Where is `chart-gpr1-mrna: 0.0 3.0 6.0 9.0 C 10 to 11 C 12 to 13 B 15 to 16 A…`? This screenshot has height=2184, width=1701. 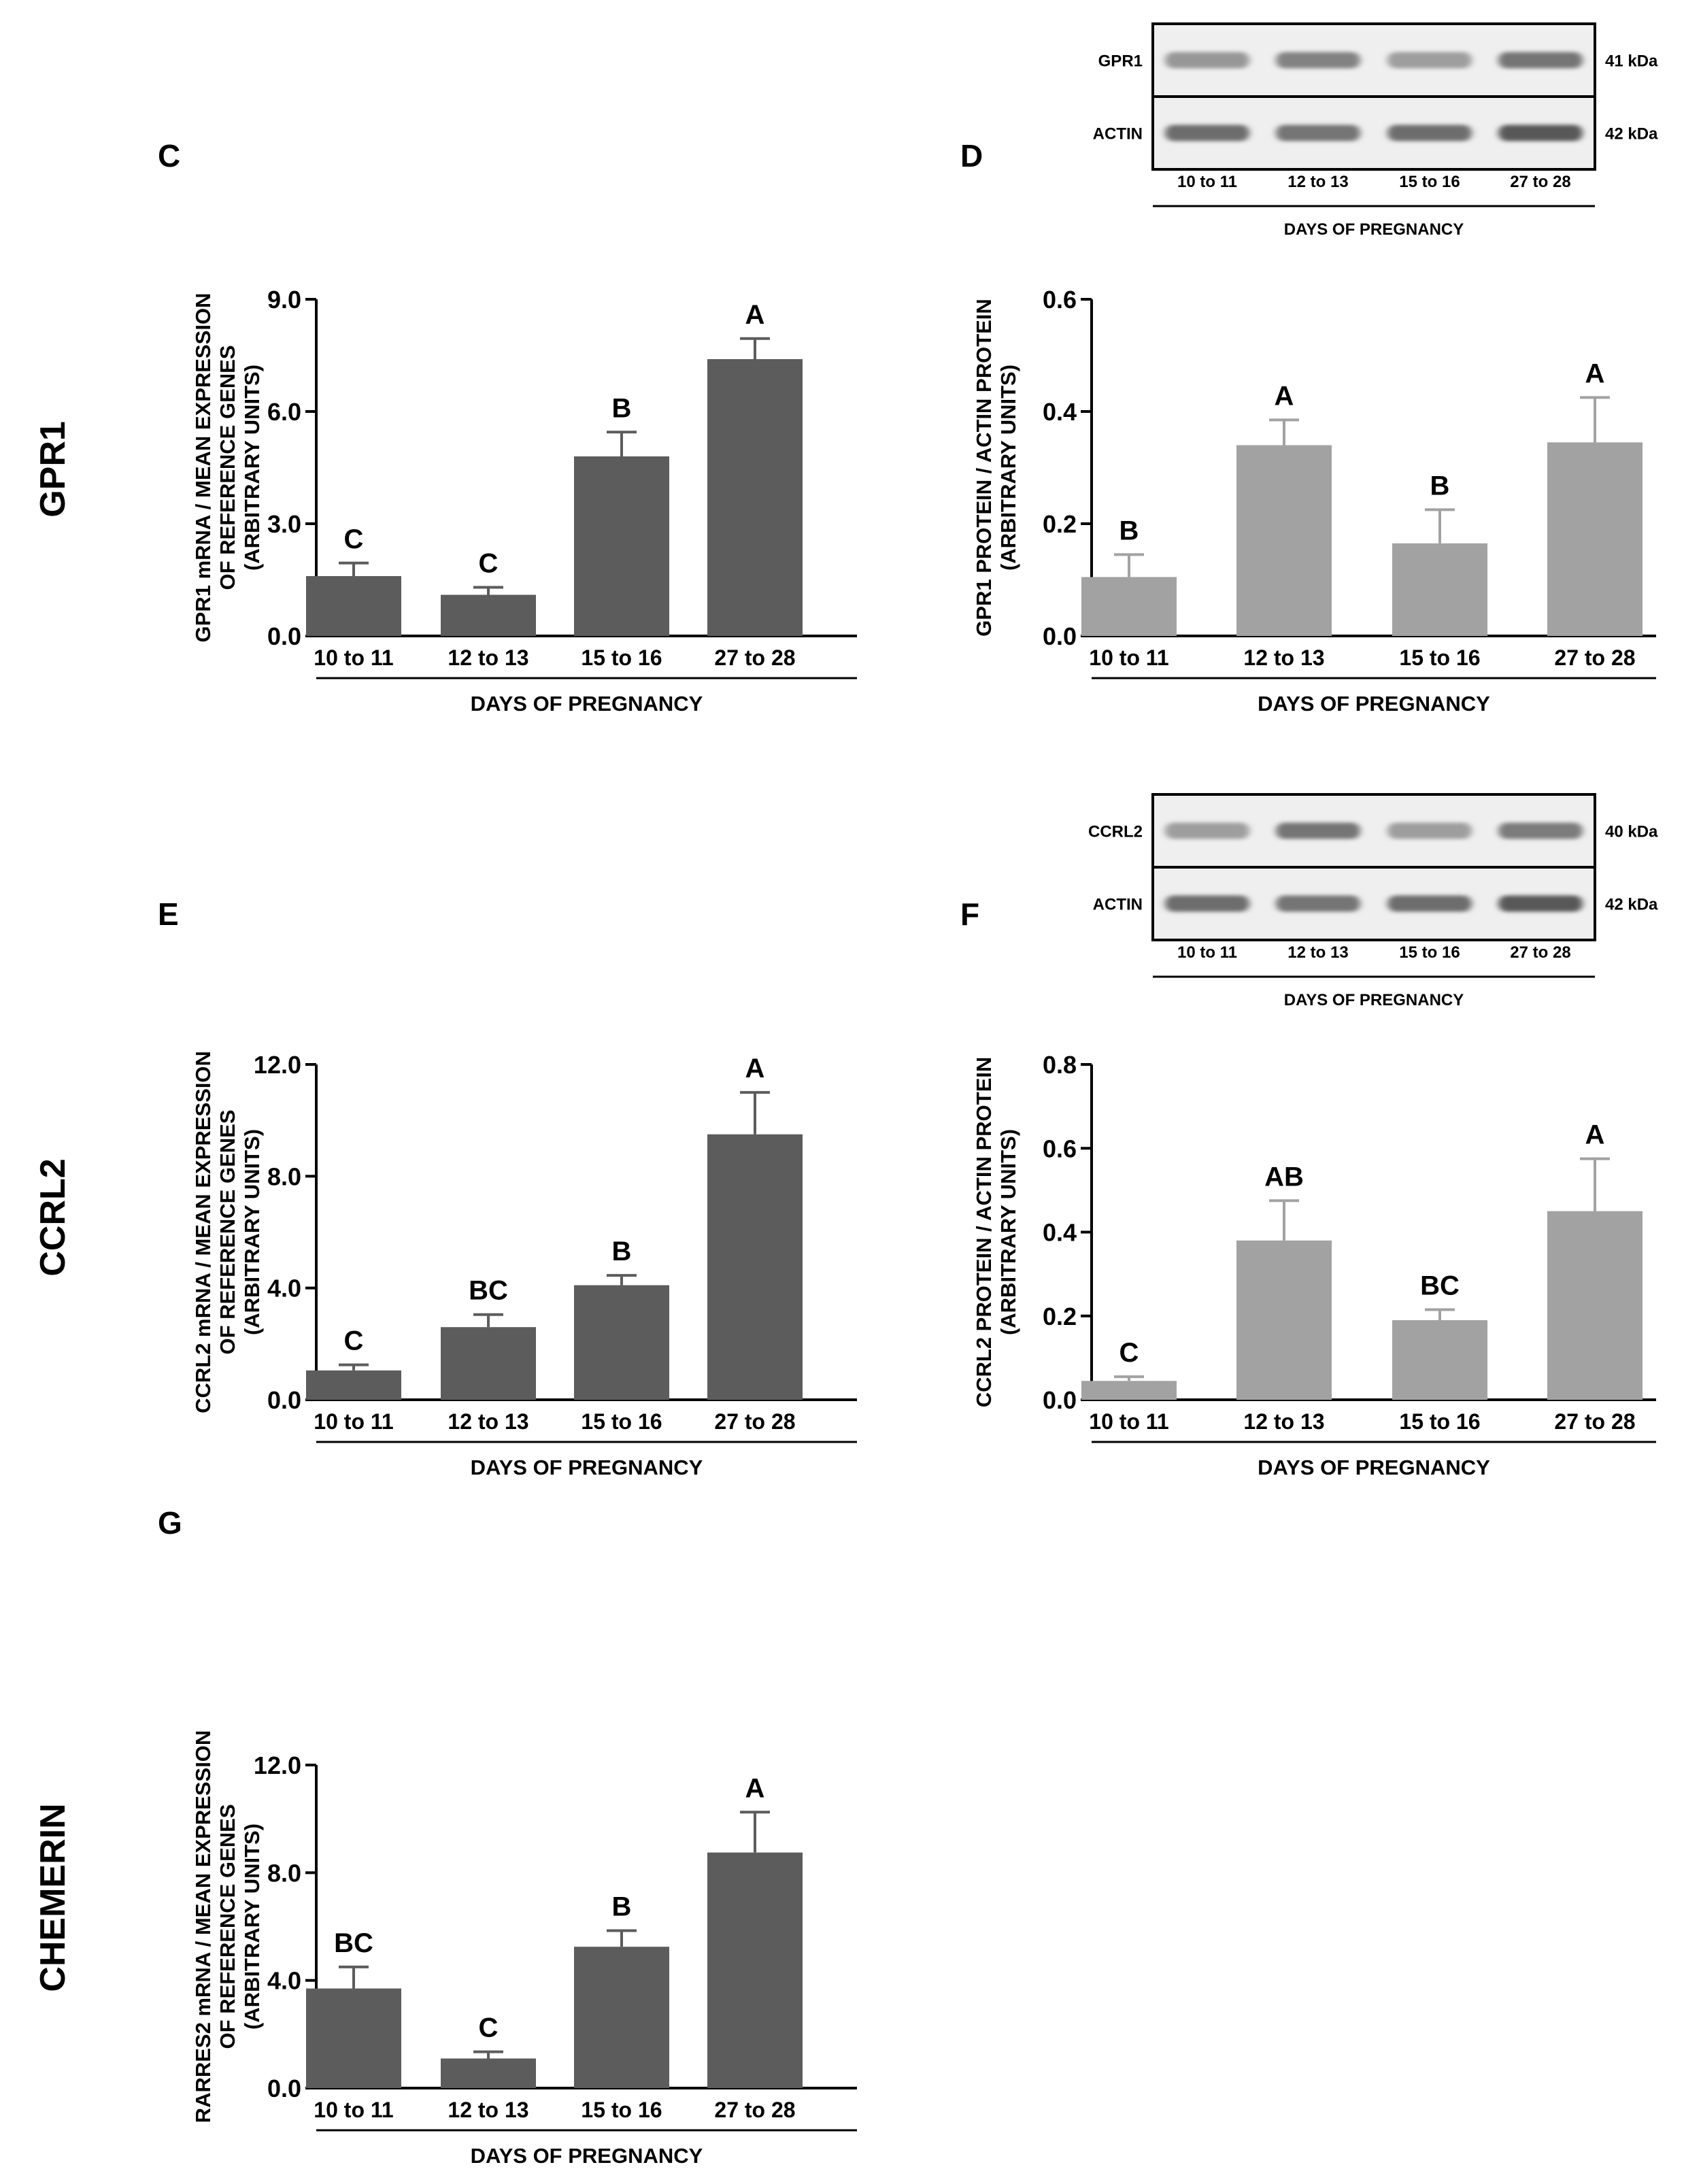
chart-gpr1-mrna: 0.0 3.0 6.0 9.0 C 10 to 11 C 12 to 13 B 15 to 16 A… is located at coordinates (524, 501).